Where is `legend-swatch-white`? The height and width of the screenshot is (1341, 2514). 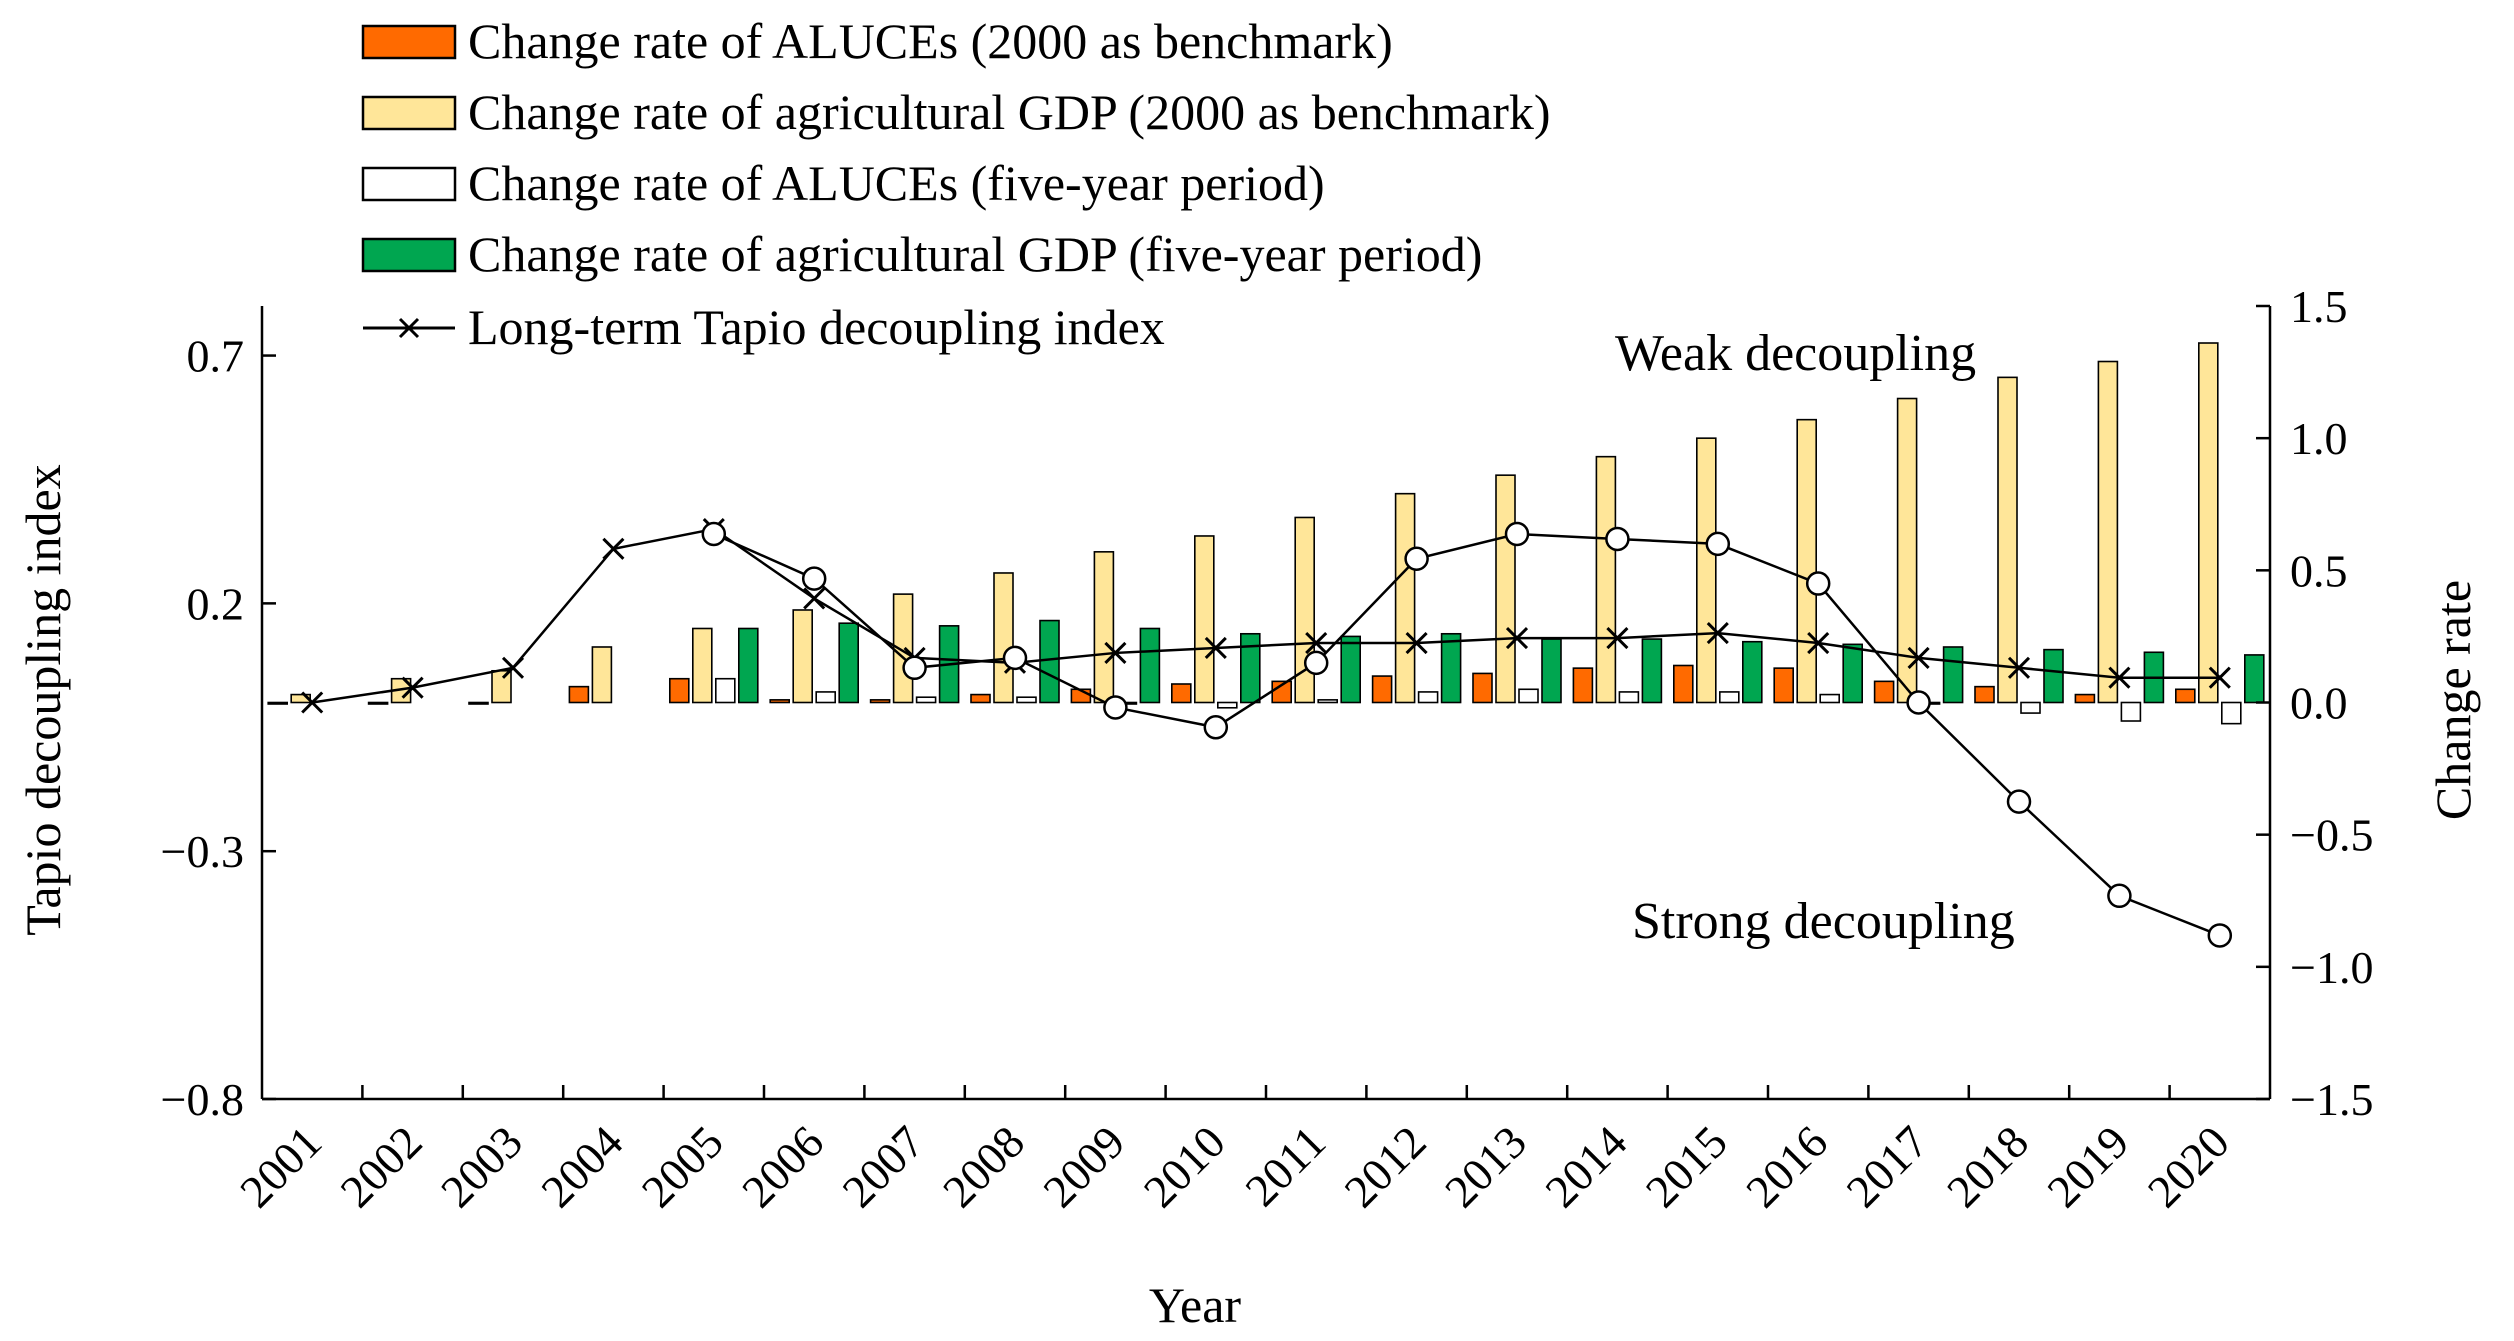 legend-swatch-white is located at coordinates (409, 184).